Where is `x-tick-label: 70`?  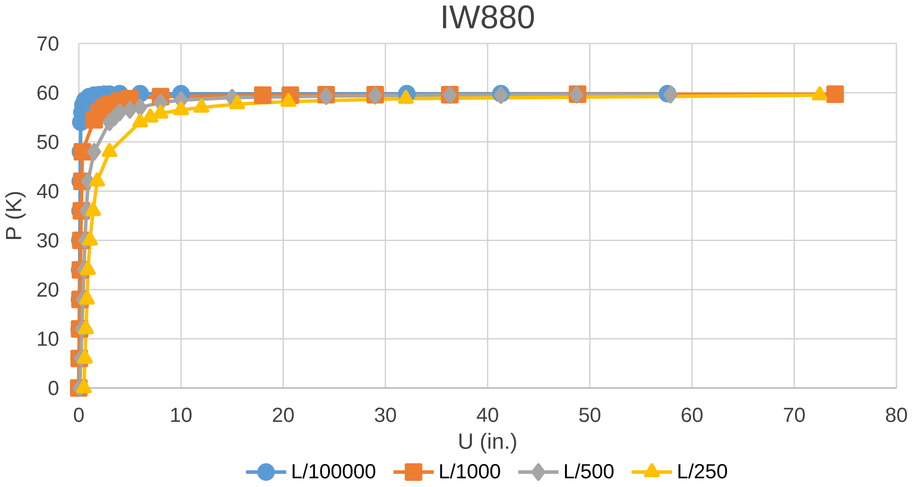
x-tick-label: 70 is located at coordinates (794, 415).